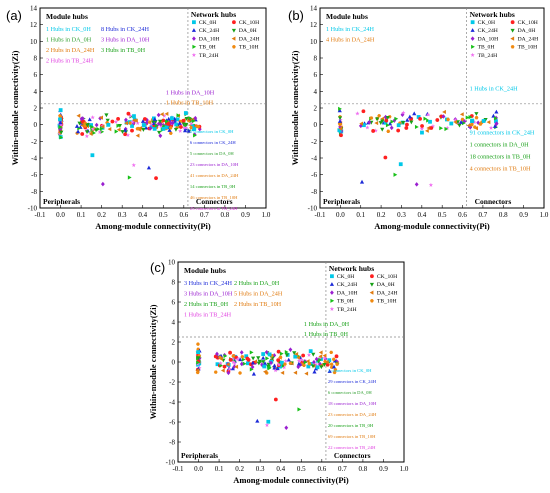 The height and width of the screenshot is (493, 550). What do you see at coordinates (486, 23) in the screenshot?
I see `legend-entry: CK_0H` at bounding box center [486, 23].